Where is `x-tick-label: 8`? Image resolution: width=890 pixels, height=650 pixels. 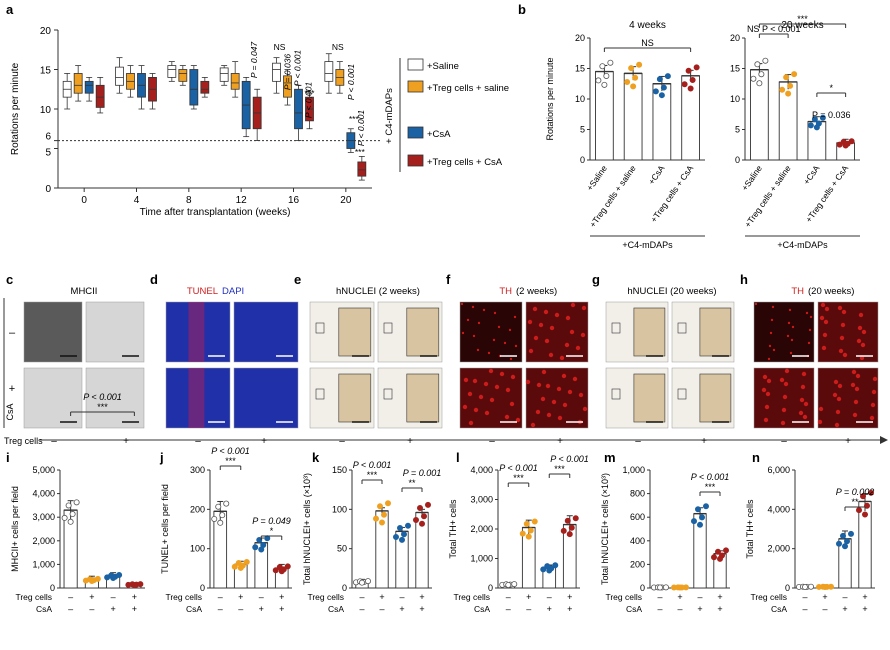
x-tick-label: 8 is located at coordinates (189, 200).